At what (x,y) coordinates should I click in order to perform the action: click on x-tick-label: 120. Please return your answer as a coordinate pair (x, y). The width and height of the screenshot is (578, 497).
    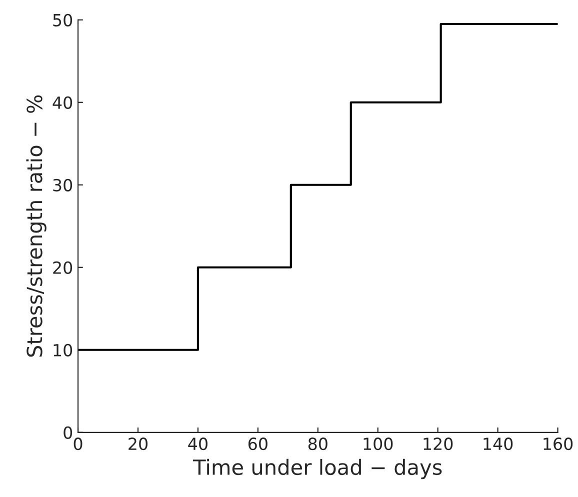
    Looking at the image, I should click on (438, 444).